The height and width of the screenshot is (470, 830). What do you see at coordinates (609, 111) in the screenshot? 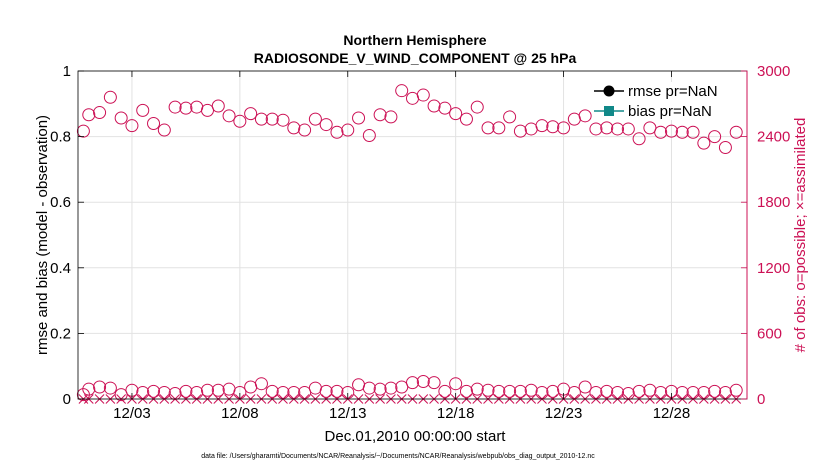
I see `legend-bias-marker` at bounding box center [609, 111].